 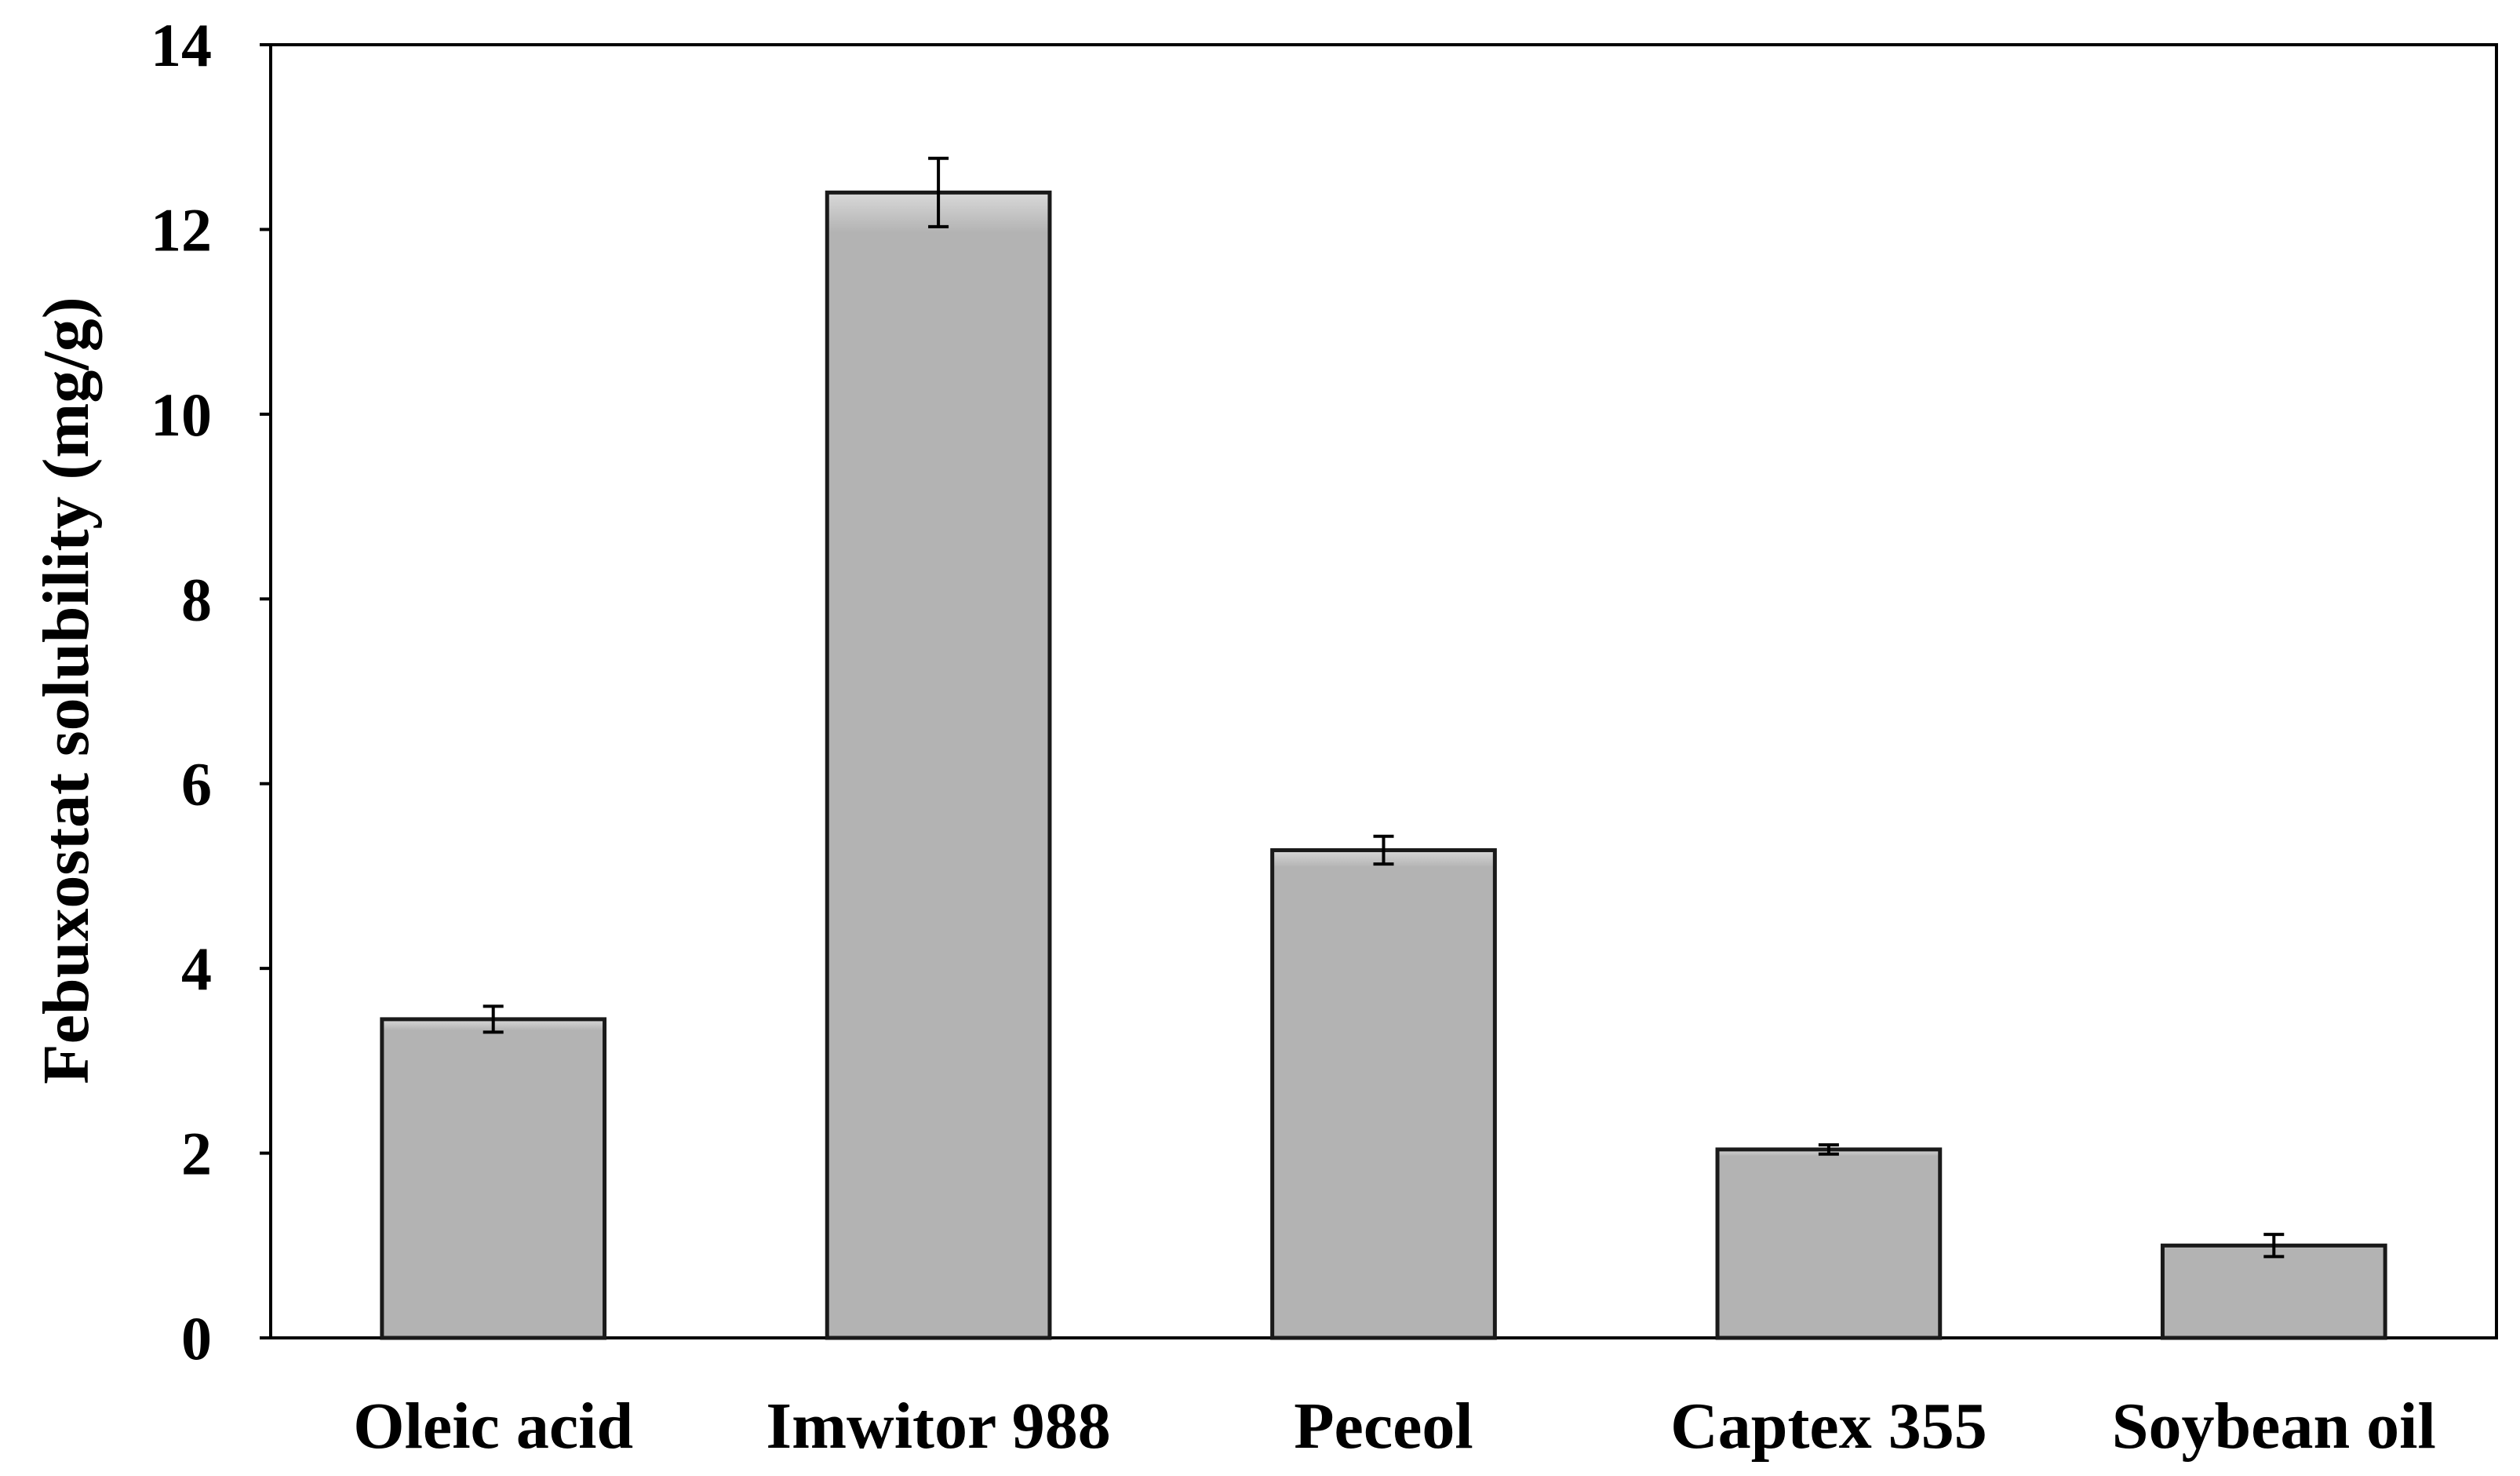 I want to click on x-category-label: Captex 355, so click(x=1828, y=1426).